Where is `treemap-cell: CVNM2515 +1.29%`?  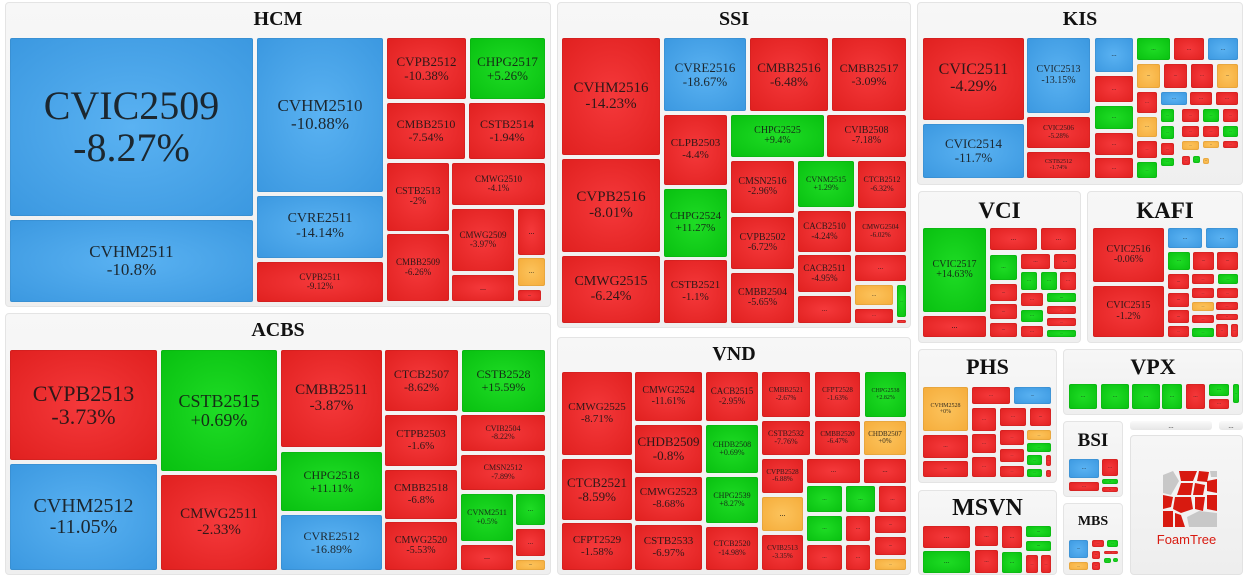
treemap-cell: CVNM2515 +1.29% is located at coordinates (826, 184).